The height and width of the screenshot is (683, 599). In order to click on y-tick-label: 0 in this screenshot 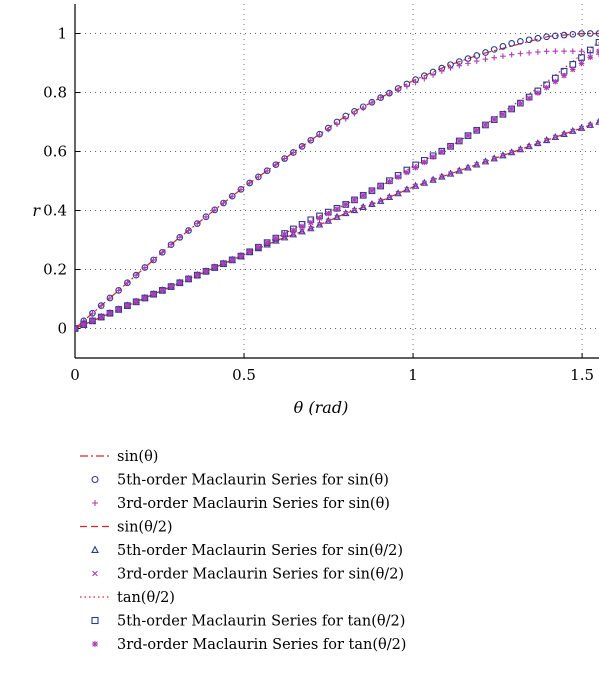, I will do `click(62, 329)`.